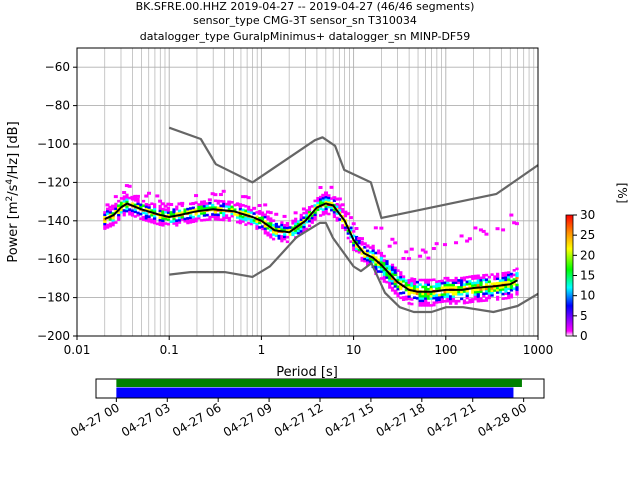 The width and height of the screenshot is (640, 480). Describe the element at coordinates (146, 419) in the screenshot. I see `timeline-tick-label: 04-27 03` at that location.